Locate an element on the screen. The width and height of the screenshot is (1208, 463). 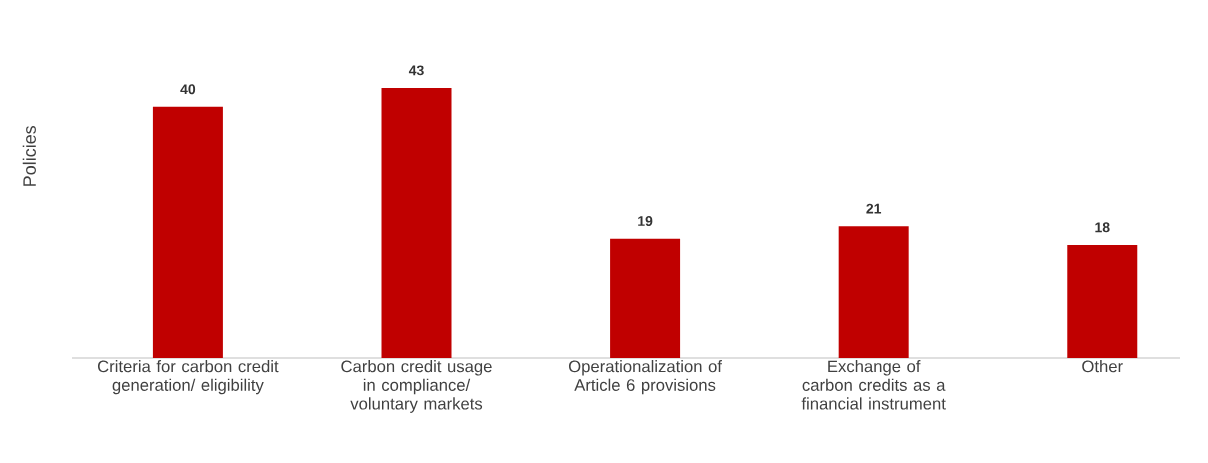
data-label: 18 is located at coordinates (1102, 227).